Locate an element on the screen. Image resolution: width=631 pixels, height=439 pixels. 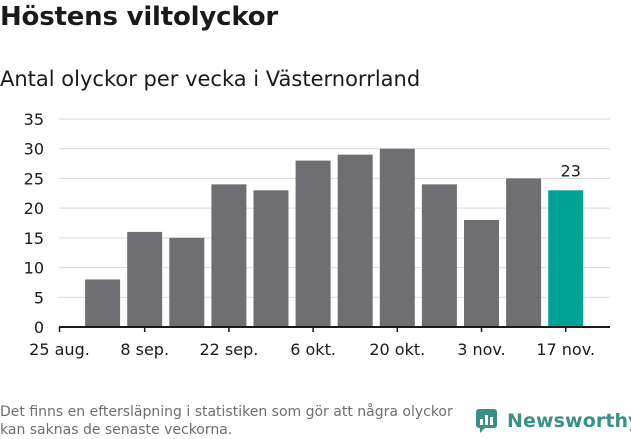
x-tick-label: 3 nov. is located at coordinates (481, 349).